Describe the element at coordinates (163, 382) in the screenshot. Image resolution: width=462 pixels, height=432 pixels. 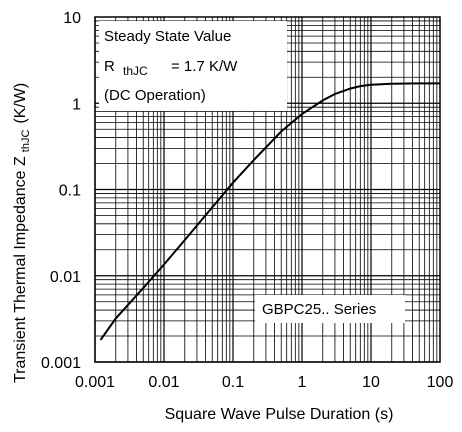
I see `x-tick-label: 0.01` at that location.